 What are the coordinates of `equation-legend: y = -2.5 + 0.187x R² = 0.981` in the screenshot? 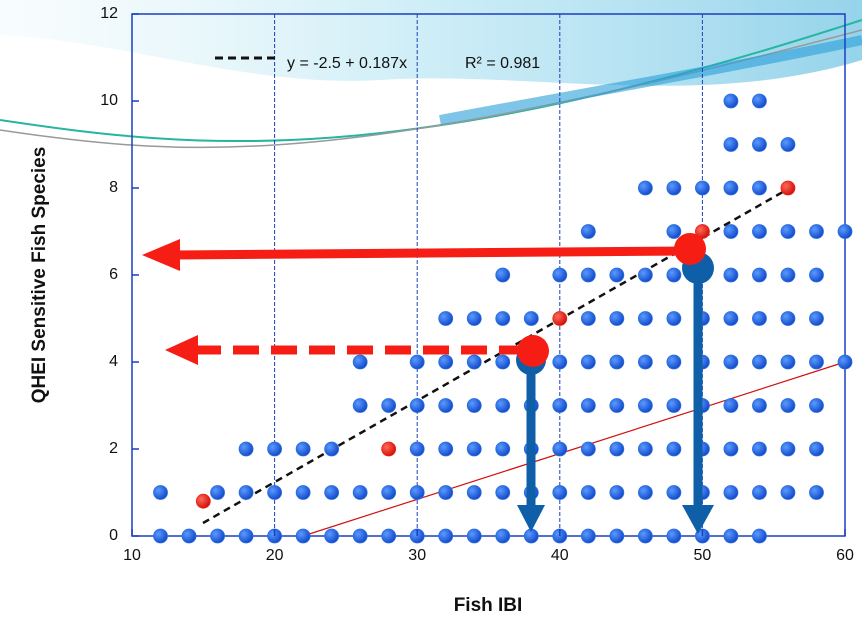 It's located at (377, 63).